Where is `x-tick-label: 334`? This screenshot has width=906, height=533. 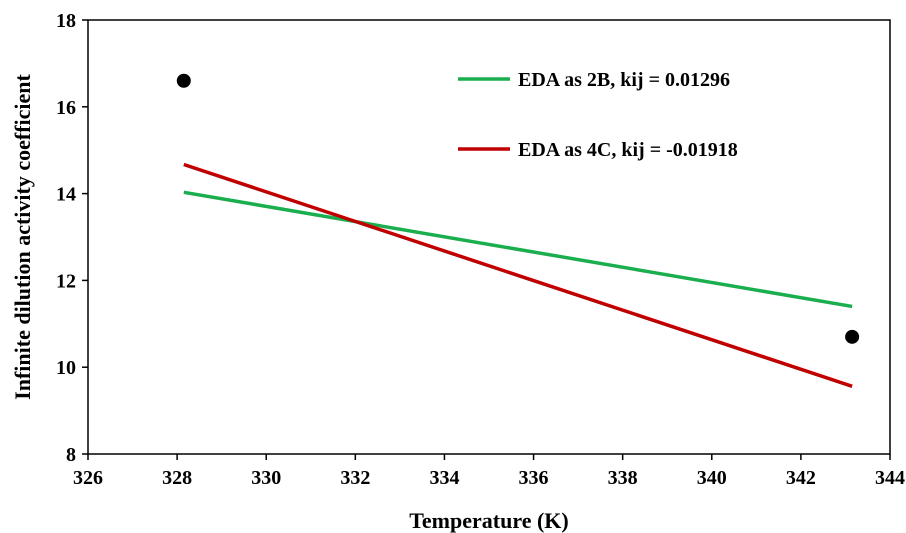
x-tick-label: 334 is located at coordinates (444, 478).